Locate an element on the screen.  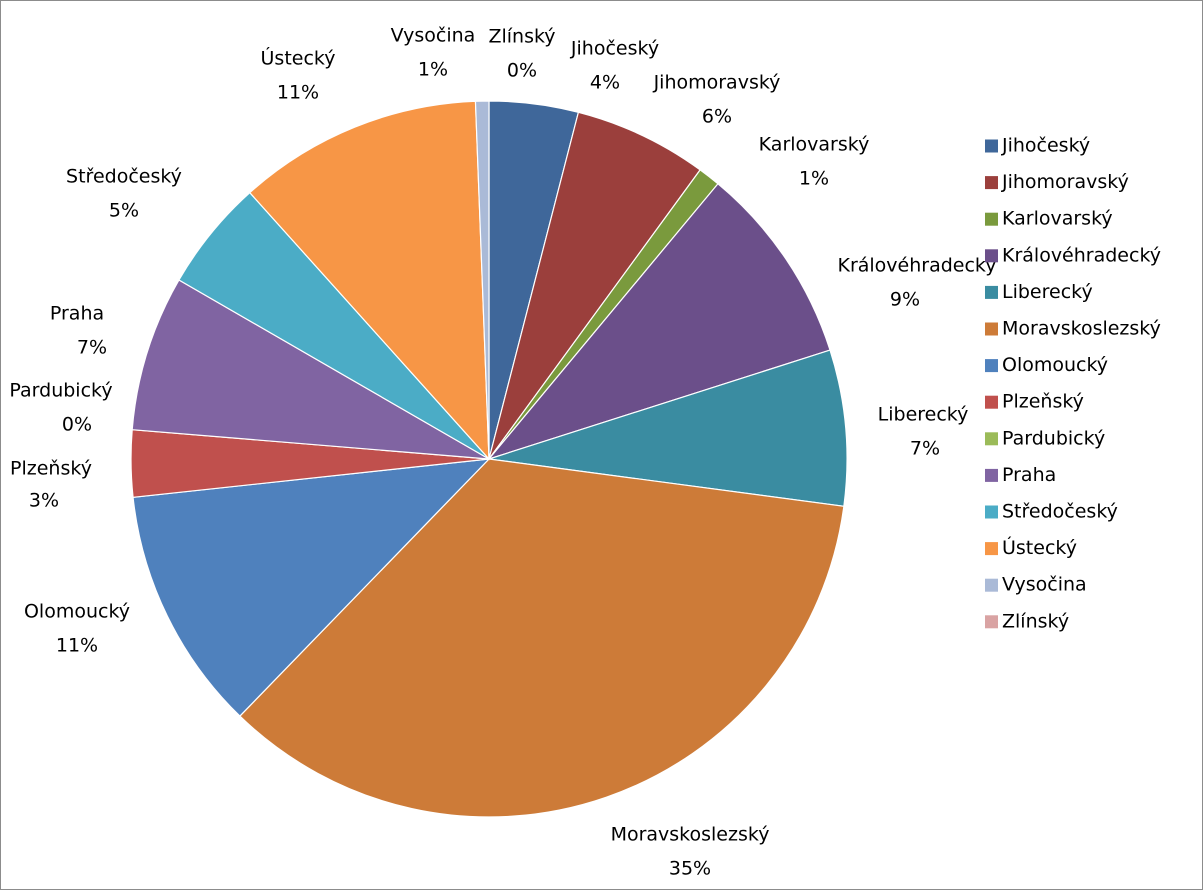
data-label-value-7: 3% is located at coordinates (44, 501).